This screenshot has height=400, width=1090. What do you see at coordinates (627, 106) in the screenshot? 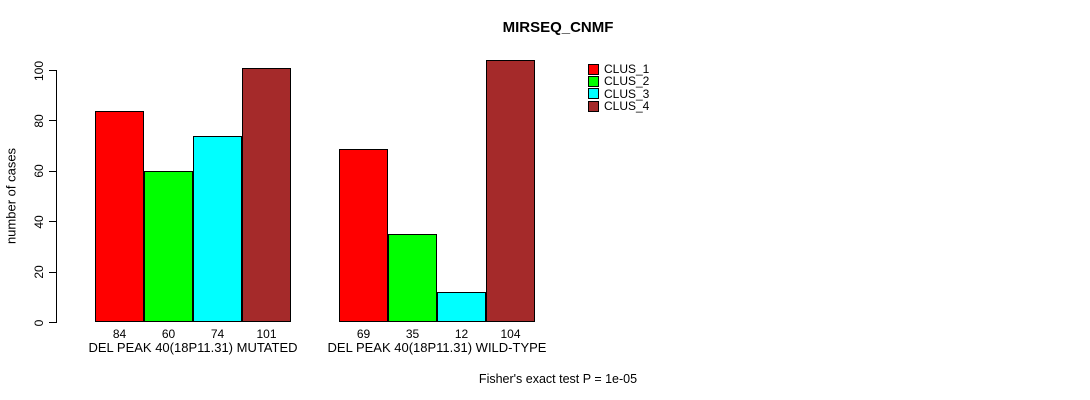
I see `legend-label: CLUS_4` at bounding box center [627, 106].